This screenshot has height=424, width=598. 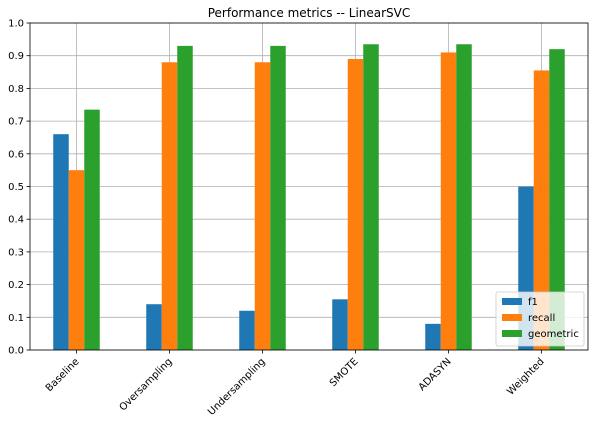 What do you see at coordinates (344, 372) in the screenshot?
I see `x-tick-label: SMOTE` at bounding box center [344, 372].